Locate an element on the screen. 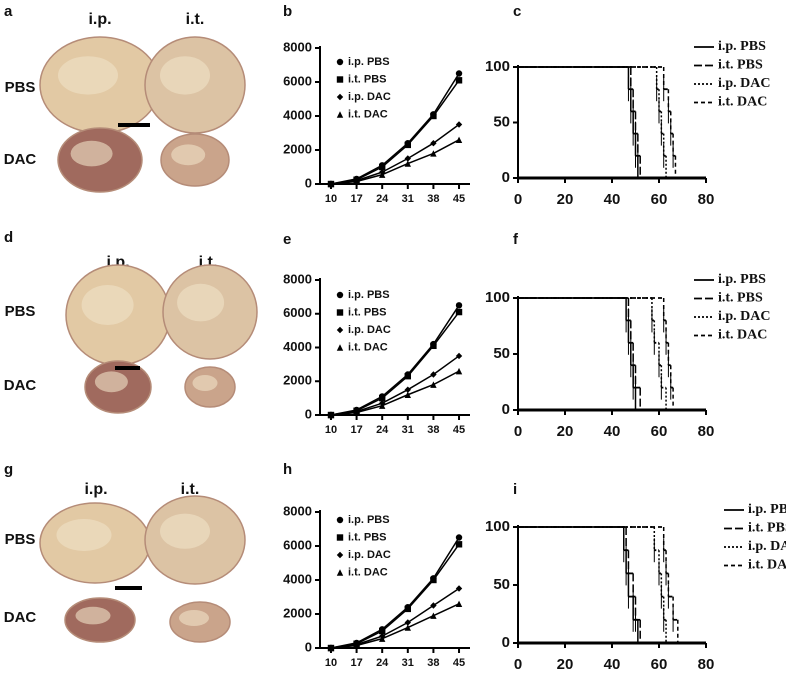 Image resolution: width=786 pixels, height=677 pixels. y-tick-label: 50 is located at coordinates (501, 353).